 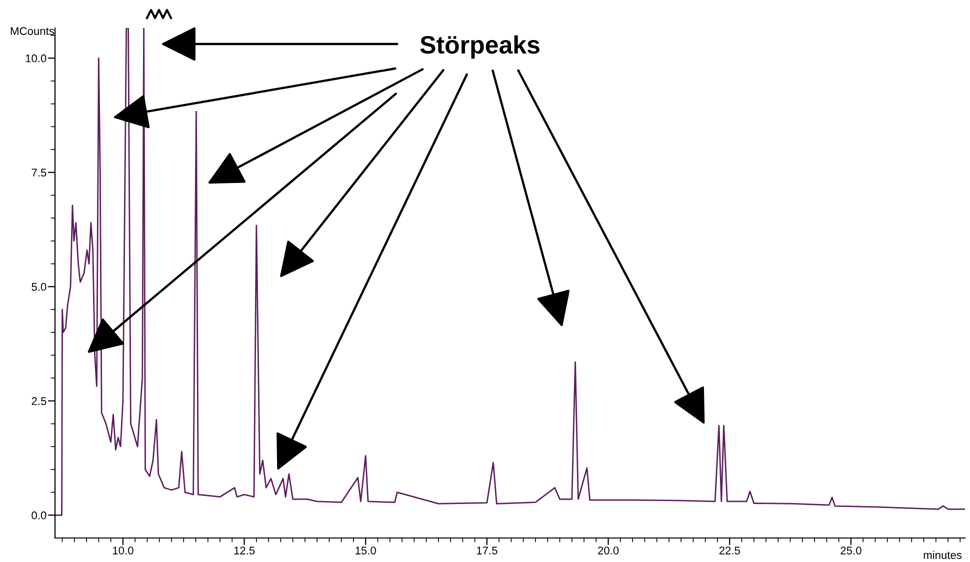 What do you see at coordinates (123, 550) in the screenshot?
I see `x-tick-label: 10.0` at bounding box center [123, 550].